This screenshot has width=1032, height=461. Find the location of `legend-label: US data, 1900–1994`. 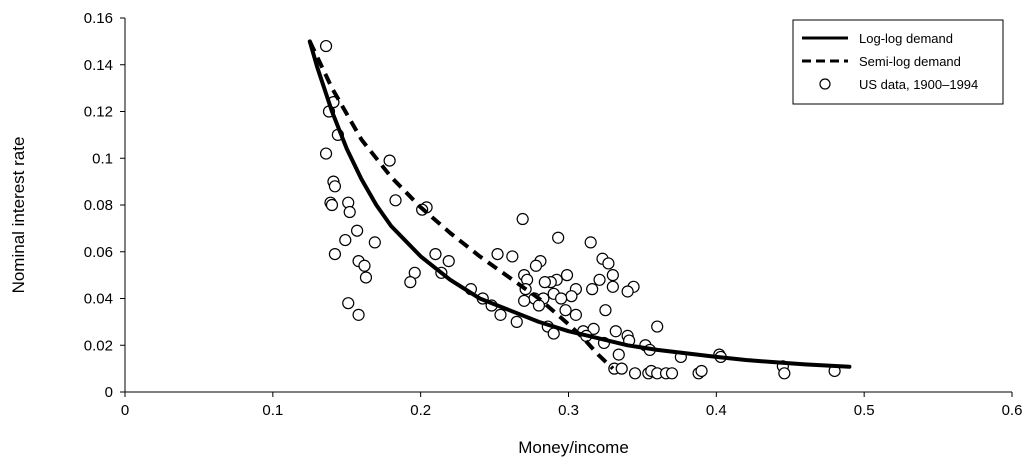

legend-label: US data, 1900–1994 is located at coordinates (918, 84).